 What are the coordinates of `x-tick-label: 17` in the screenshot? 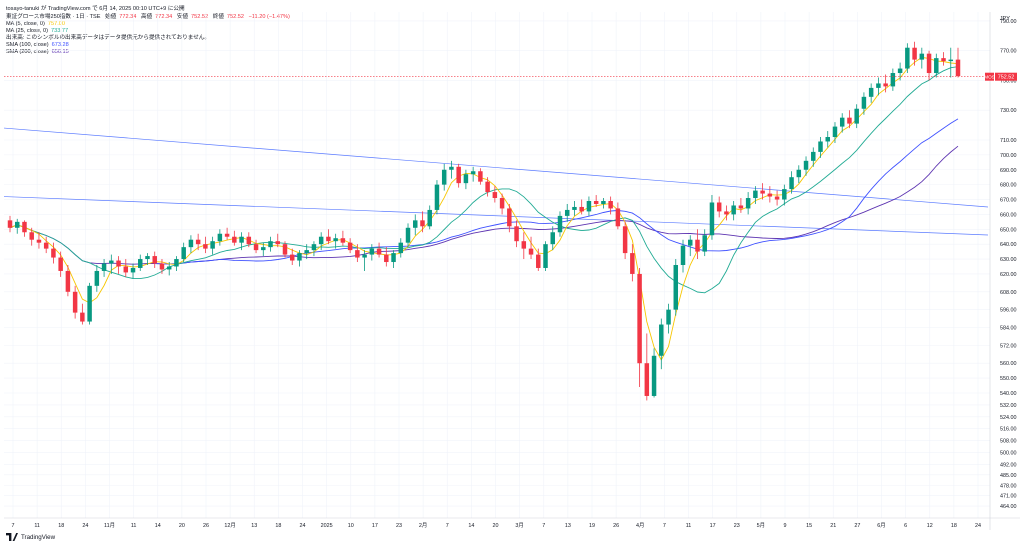 It's located at (375, 526).